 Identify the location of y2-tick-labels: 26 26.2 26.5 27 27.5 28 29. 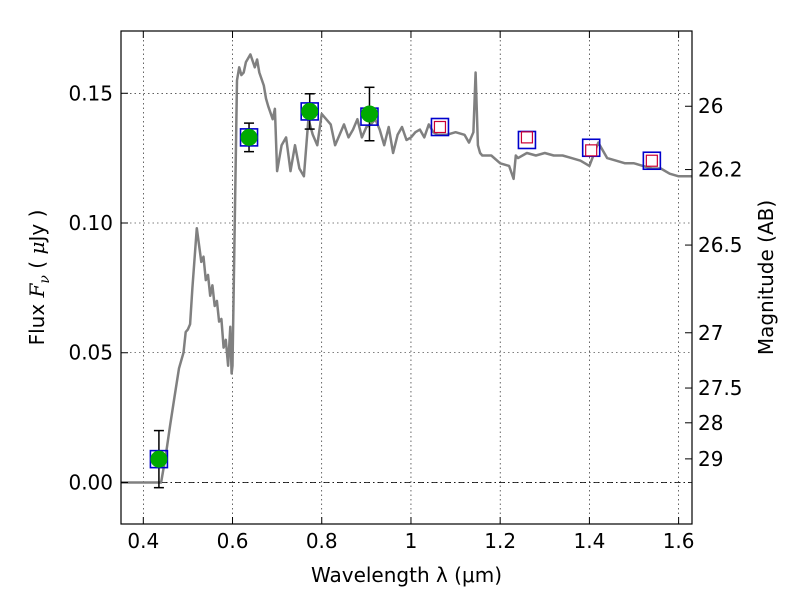
(720, 282).